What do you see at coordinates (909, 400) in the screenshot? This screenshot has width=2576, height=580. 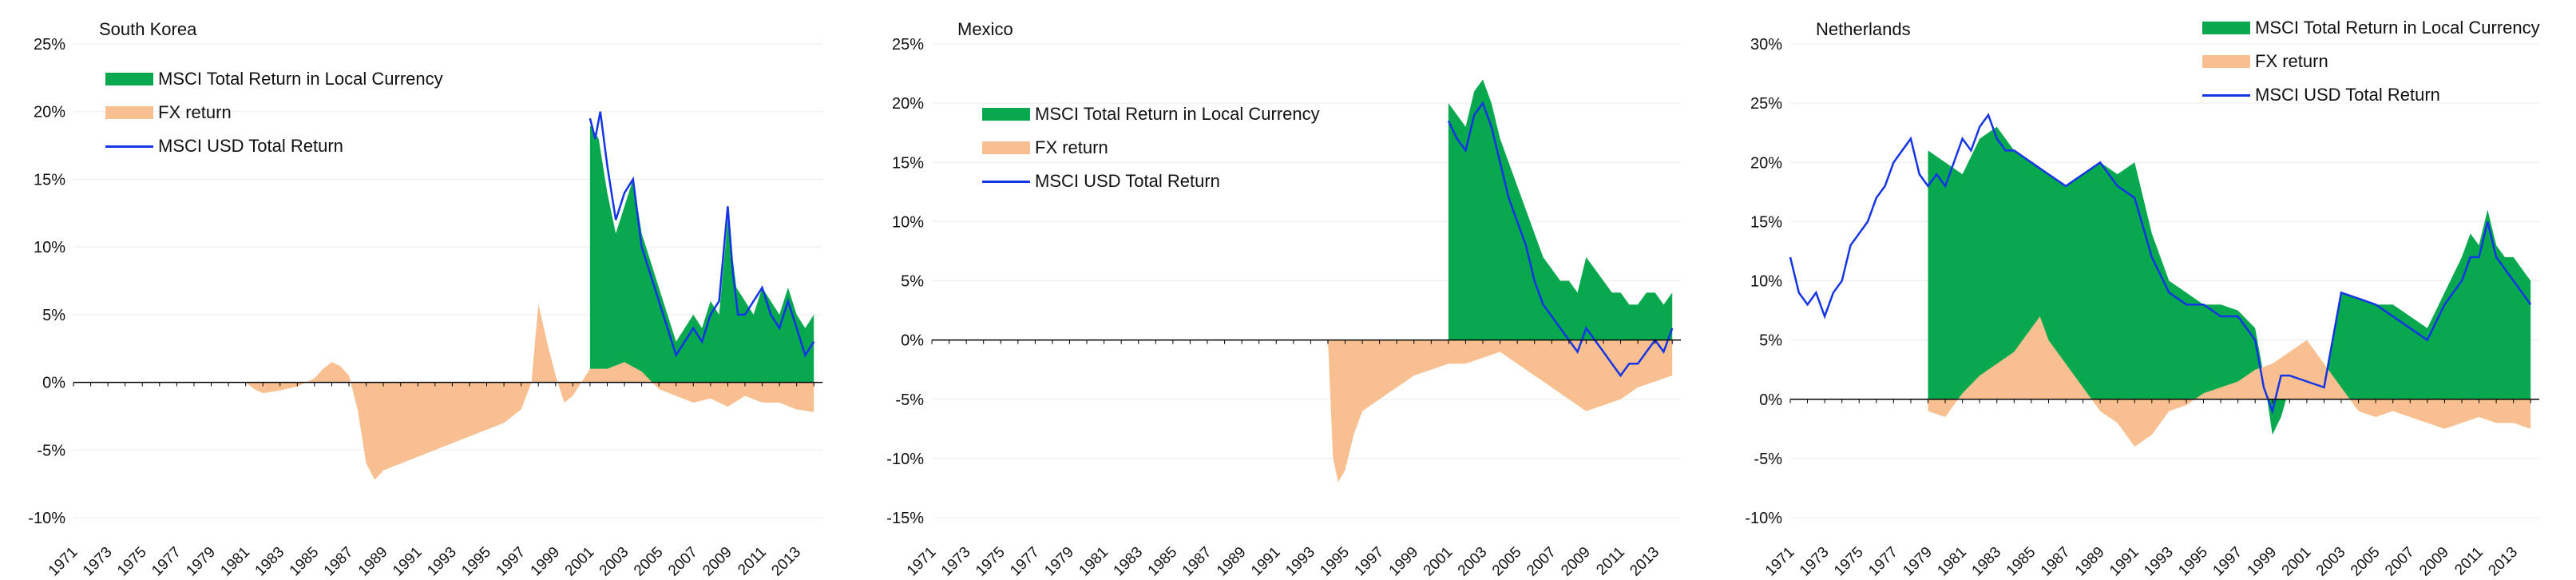 I see `y-tick-label: -5%` at bounding box center [909, 400].